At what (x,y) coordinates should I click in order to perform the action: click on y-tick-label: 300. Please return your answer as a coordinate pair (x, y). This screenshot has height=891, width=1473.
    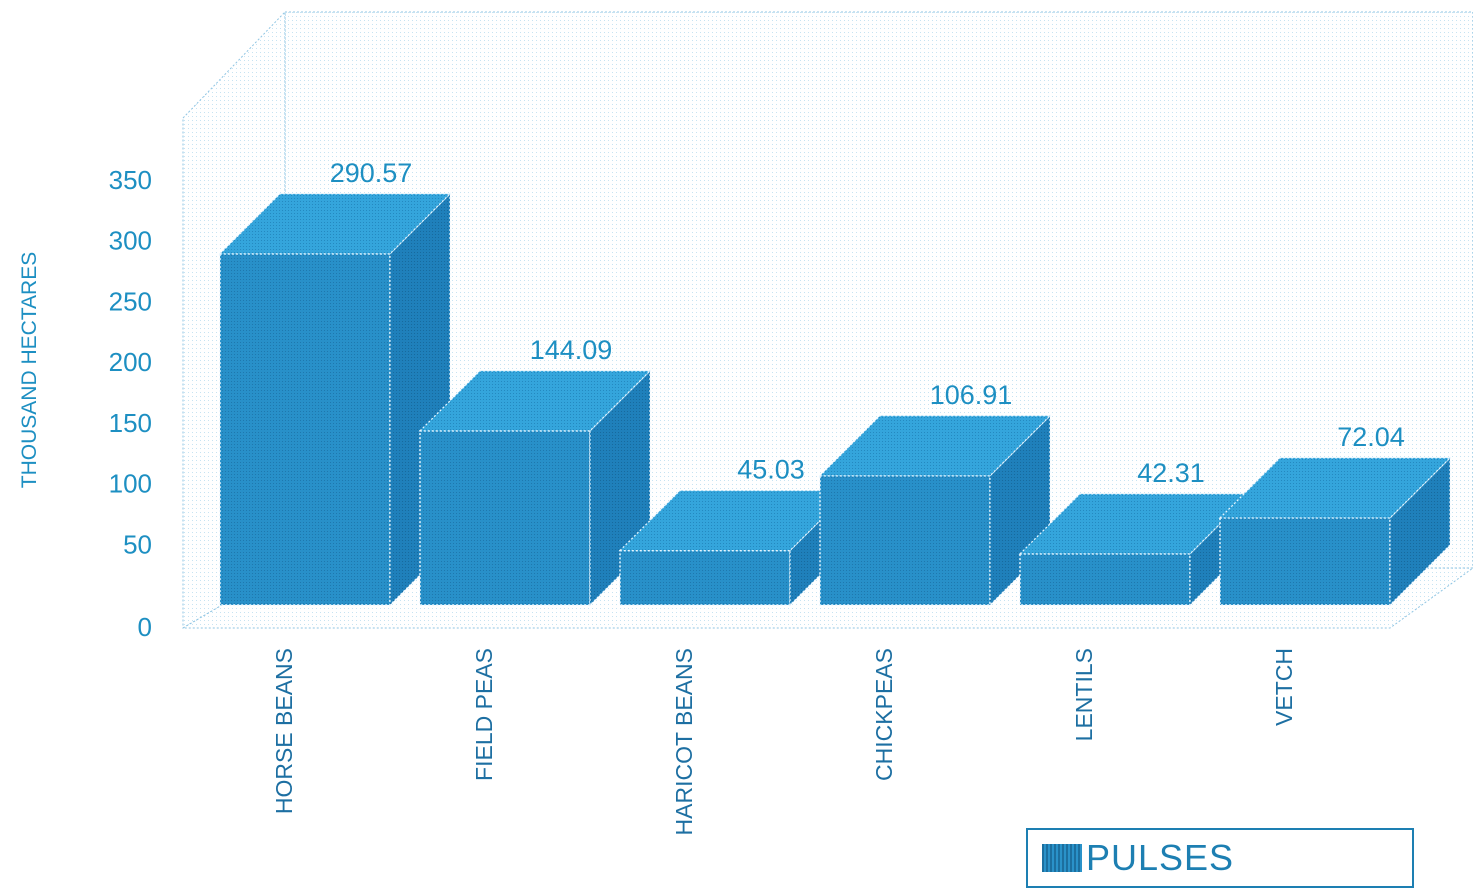
    Looking at the image, I should click on (130, 241).